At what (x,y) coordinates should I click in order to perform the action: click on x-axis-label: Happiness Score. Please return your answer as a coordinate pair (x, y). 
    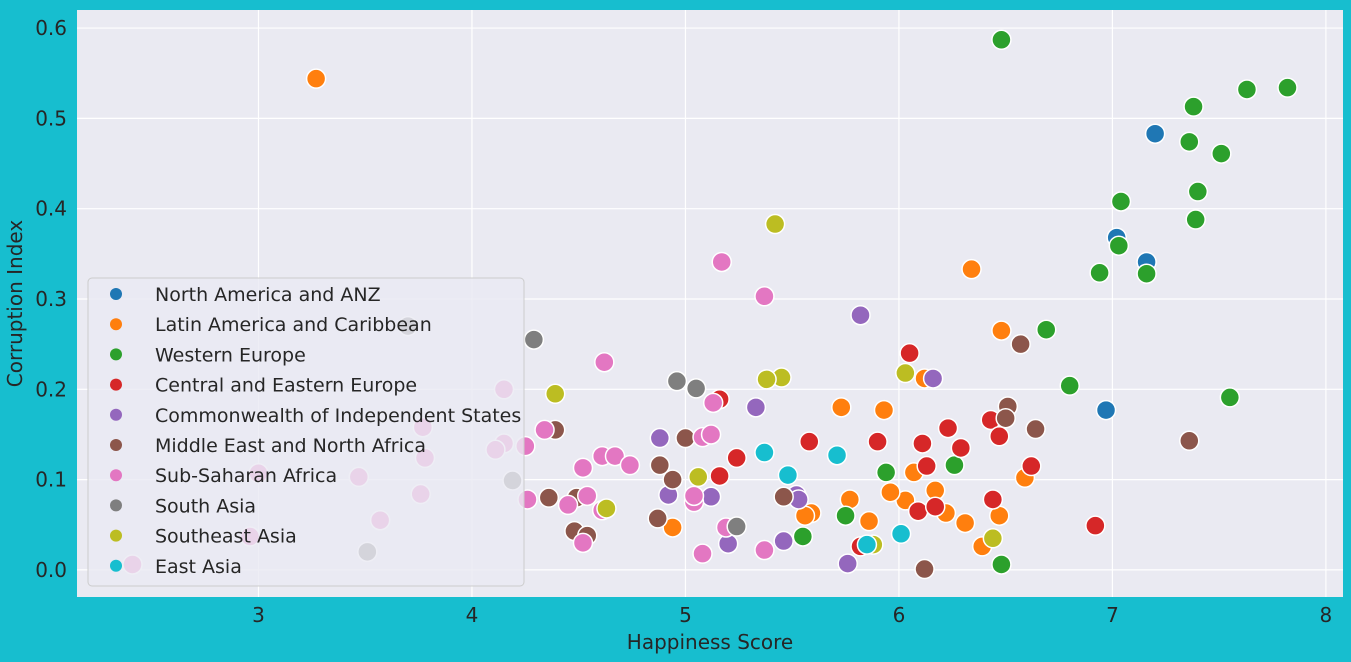
    Looking at the image, I should click on (710, 642).